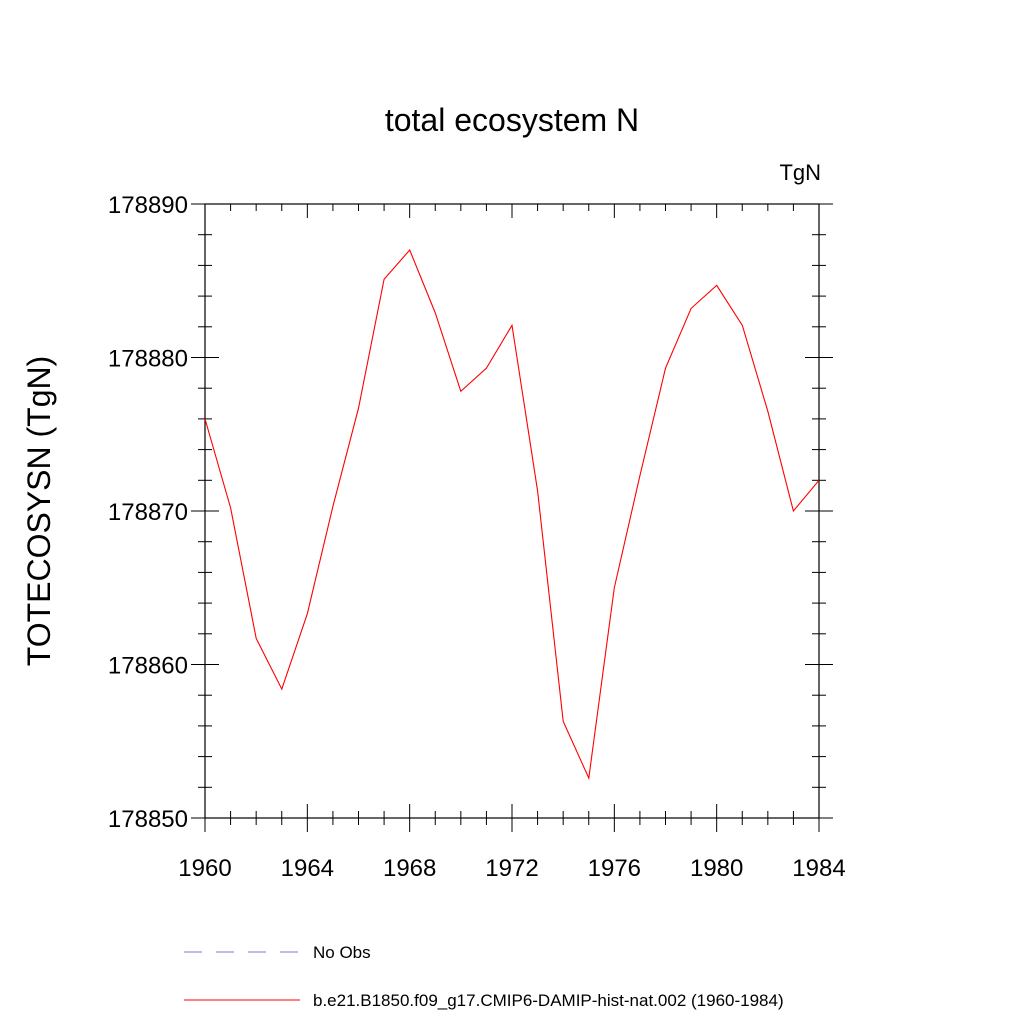  I want to click on x-tick-label: 1980, so click(716, 868).